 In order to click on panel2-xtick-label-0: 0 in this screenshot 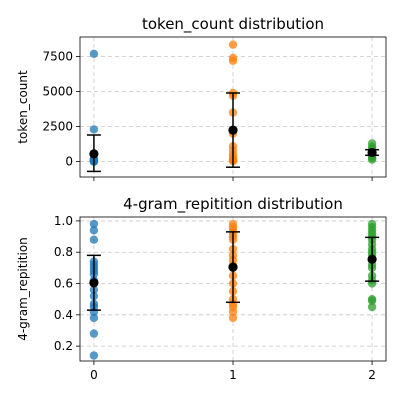, I will do `click(94, 375)`.